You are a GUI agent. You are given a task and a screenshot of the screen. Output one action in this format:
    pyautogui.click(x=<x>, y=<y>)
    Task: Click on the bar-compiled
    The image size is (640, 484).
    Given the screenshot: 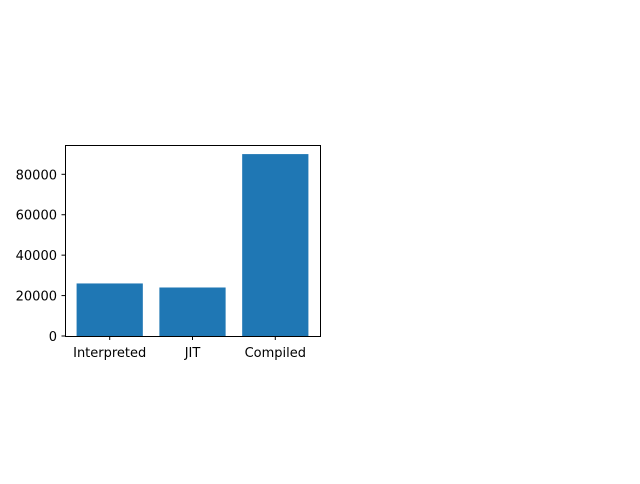 What is the action you would take?
    pyautogui.click(x=275, y=245)
    